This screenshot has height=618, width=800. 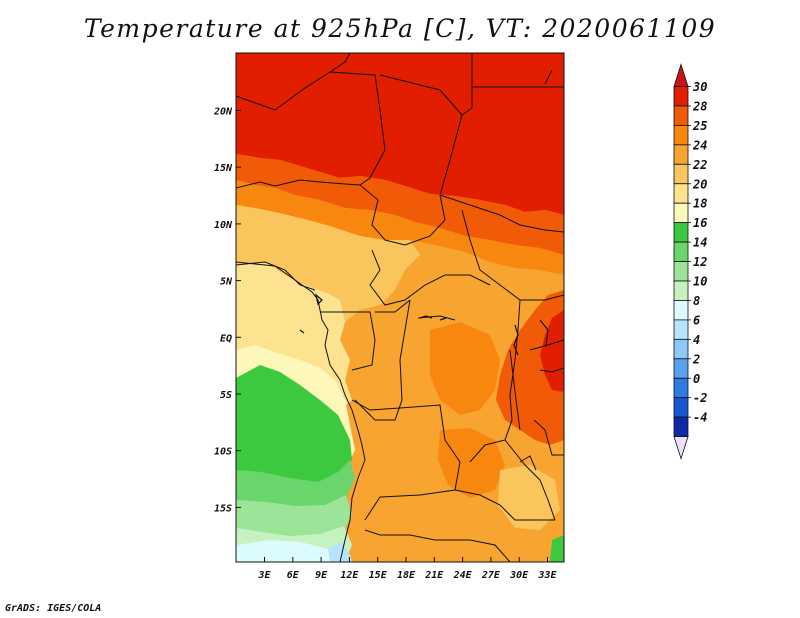 What do you see at coordinates (226, 395) in the screenshot?
I see `lat-tick-label: 5S` at bounding box center [226, 395].